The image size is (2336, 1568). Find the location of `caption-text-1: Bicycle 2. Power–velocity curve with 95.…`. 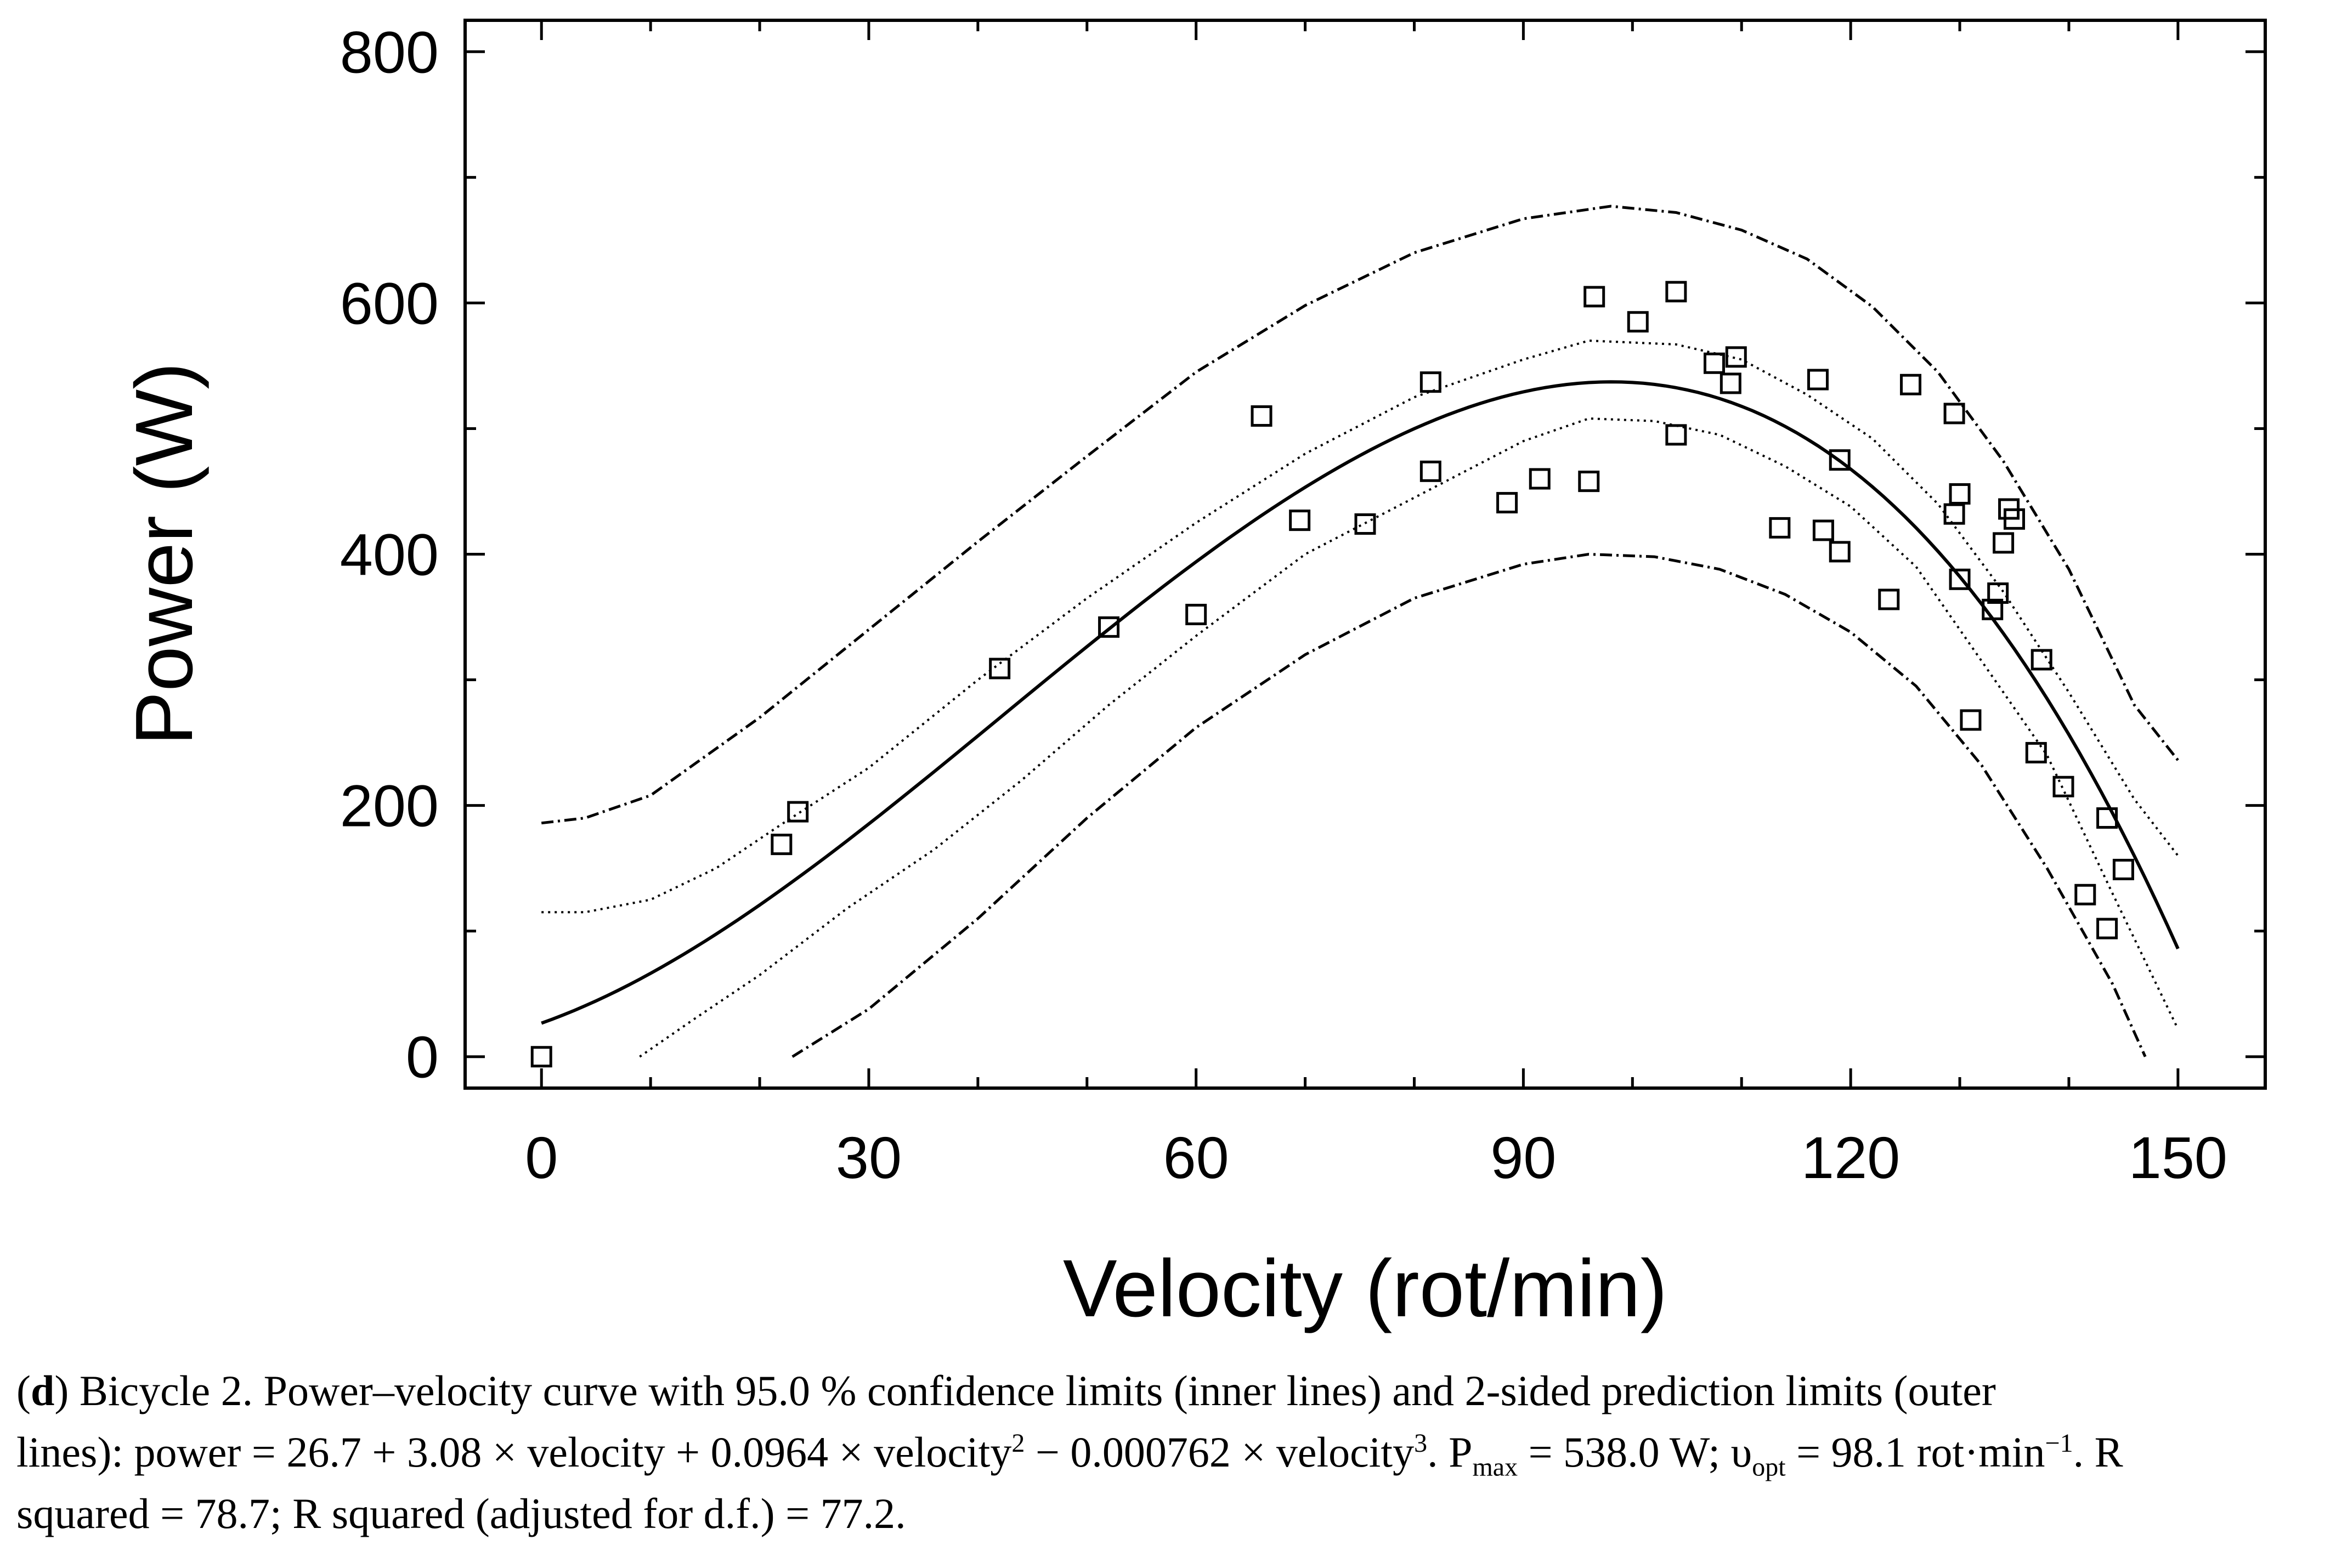

caption-text-1: Bicycle 2. Power–velocity curve with 95.… is located at coordinates (1032, 1390).